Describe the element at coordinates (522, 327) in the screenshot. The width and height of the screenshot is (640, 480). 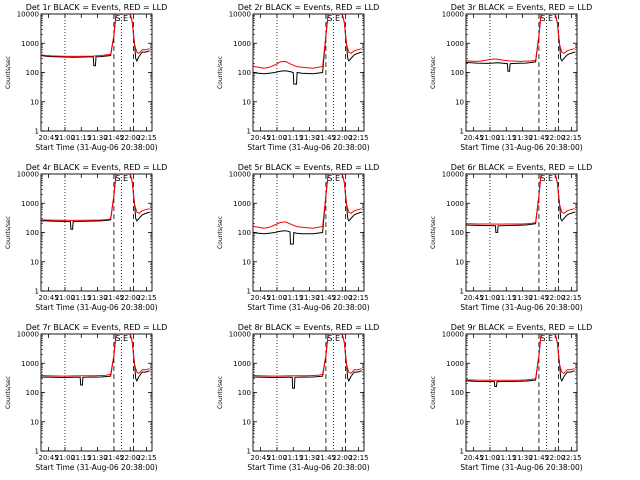
I see `panel-title: Det 9r BLACK = Events, RED = LLD` at that location.